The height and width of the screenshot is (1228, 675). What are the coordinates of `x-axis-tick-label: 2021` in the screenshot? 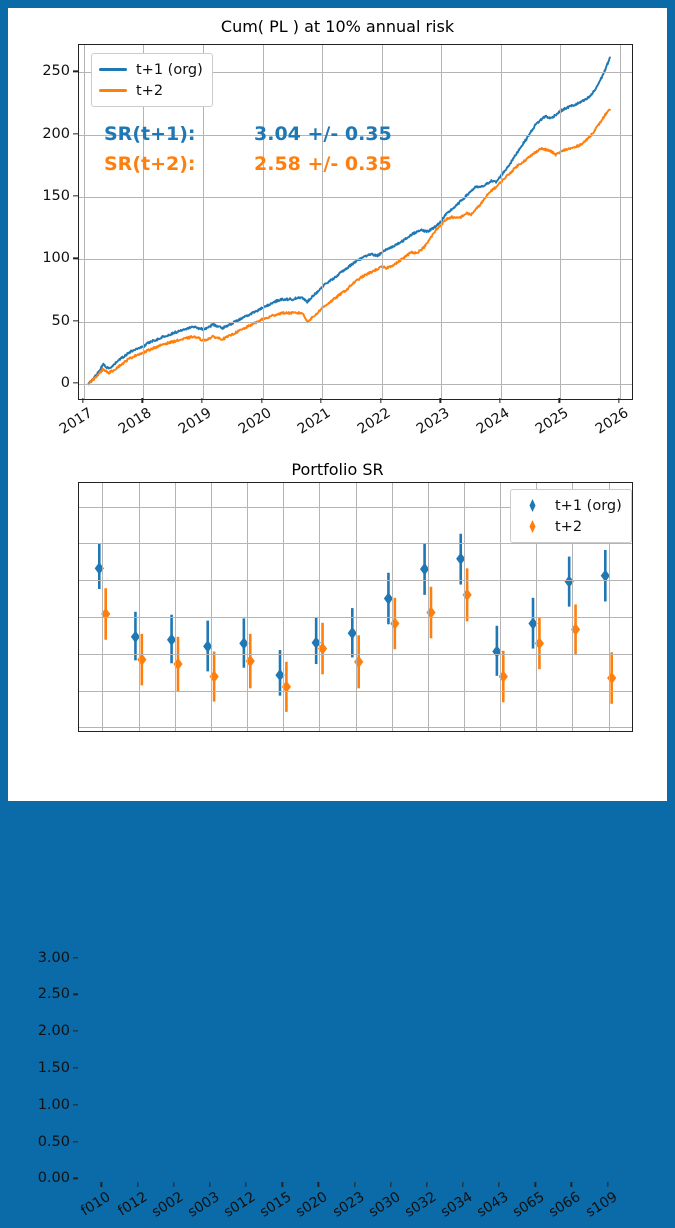 It's located at (314, 421).